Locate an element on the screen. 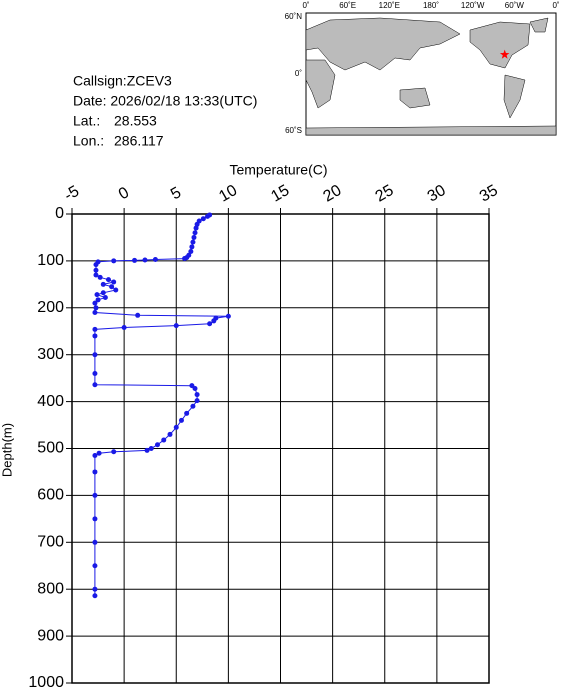 The image size is (564, 690). map-lon-label: 60˚W is located at coordinates (515, 5).